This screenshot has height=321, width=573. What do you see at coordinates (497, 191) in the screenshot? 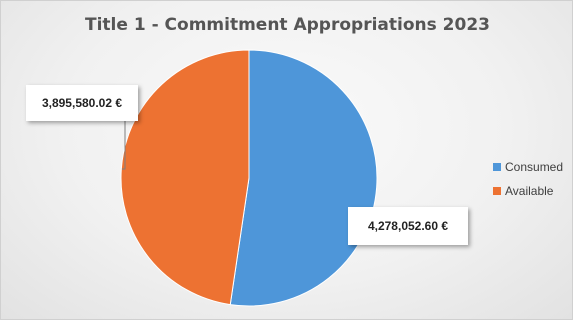
I see `legend-swatch-available` at bounding box center [497, 191].